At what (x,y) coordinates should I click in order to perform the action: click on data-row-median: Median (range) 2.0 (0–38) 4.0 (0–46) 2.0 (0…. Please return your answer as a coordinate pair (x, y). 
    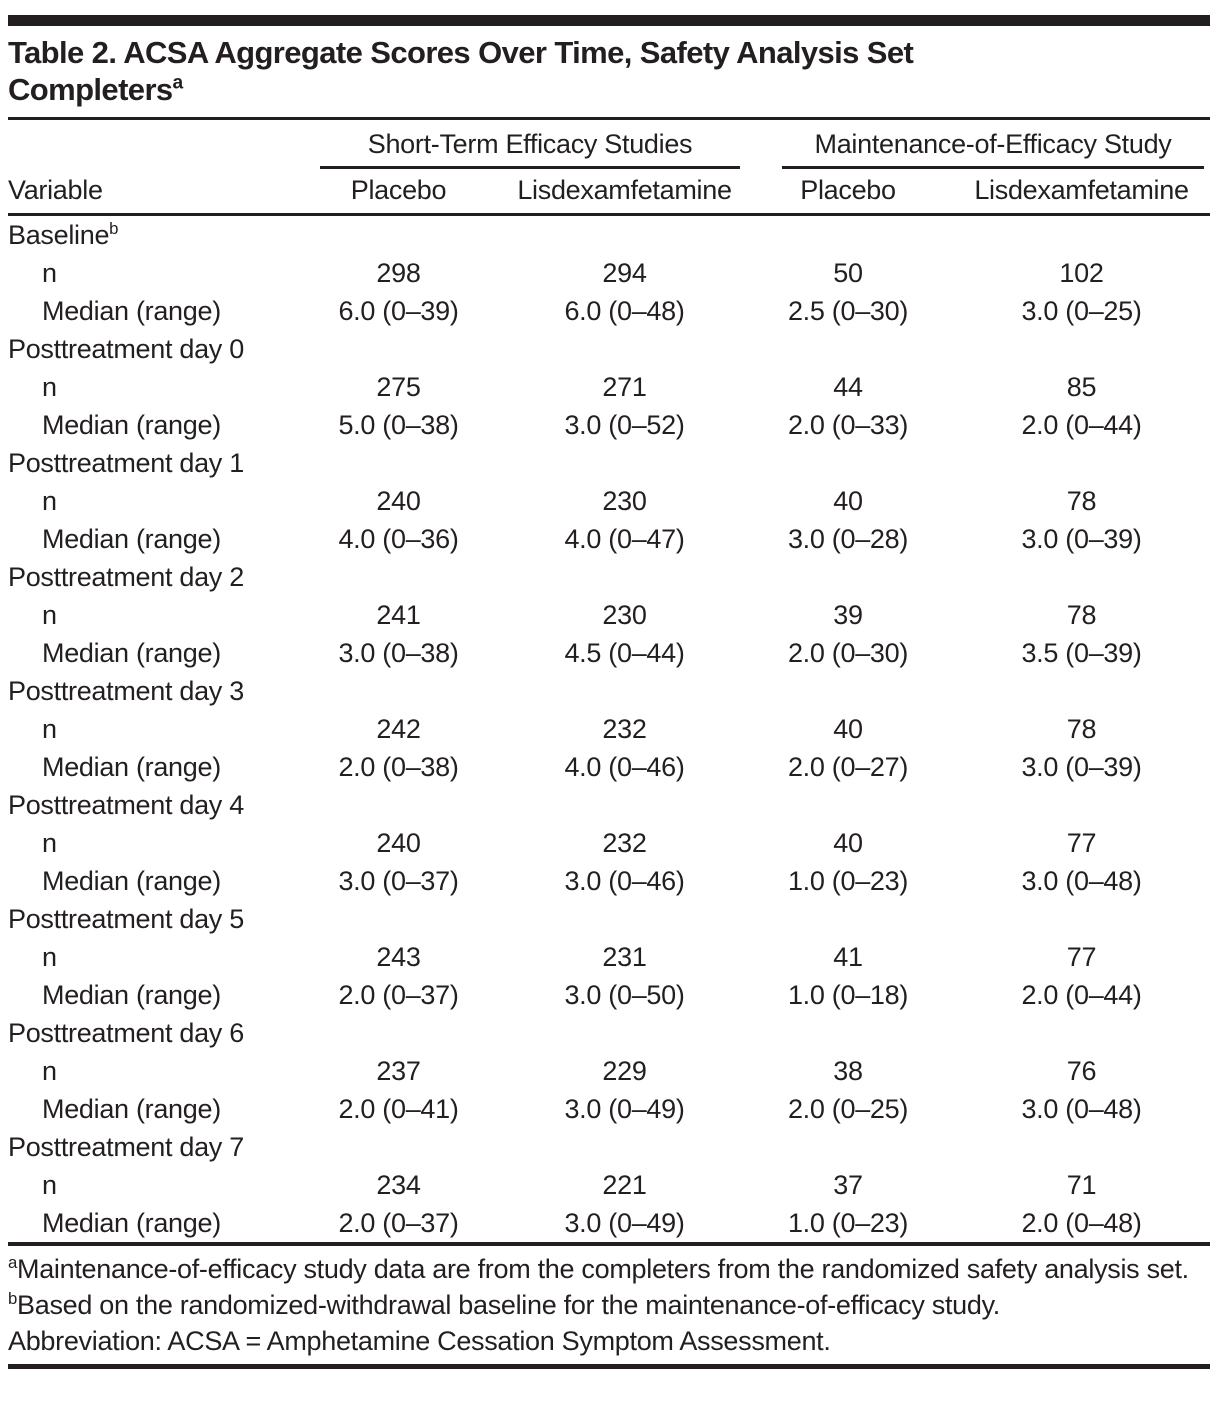
    Looking at the image, I should click on (609, 767).